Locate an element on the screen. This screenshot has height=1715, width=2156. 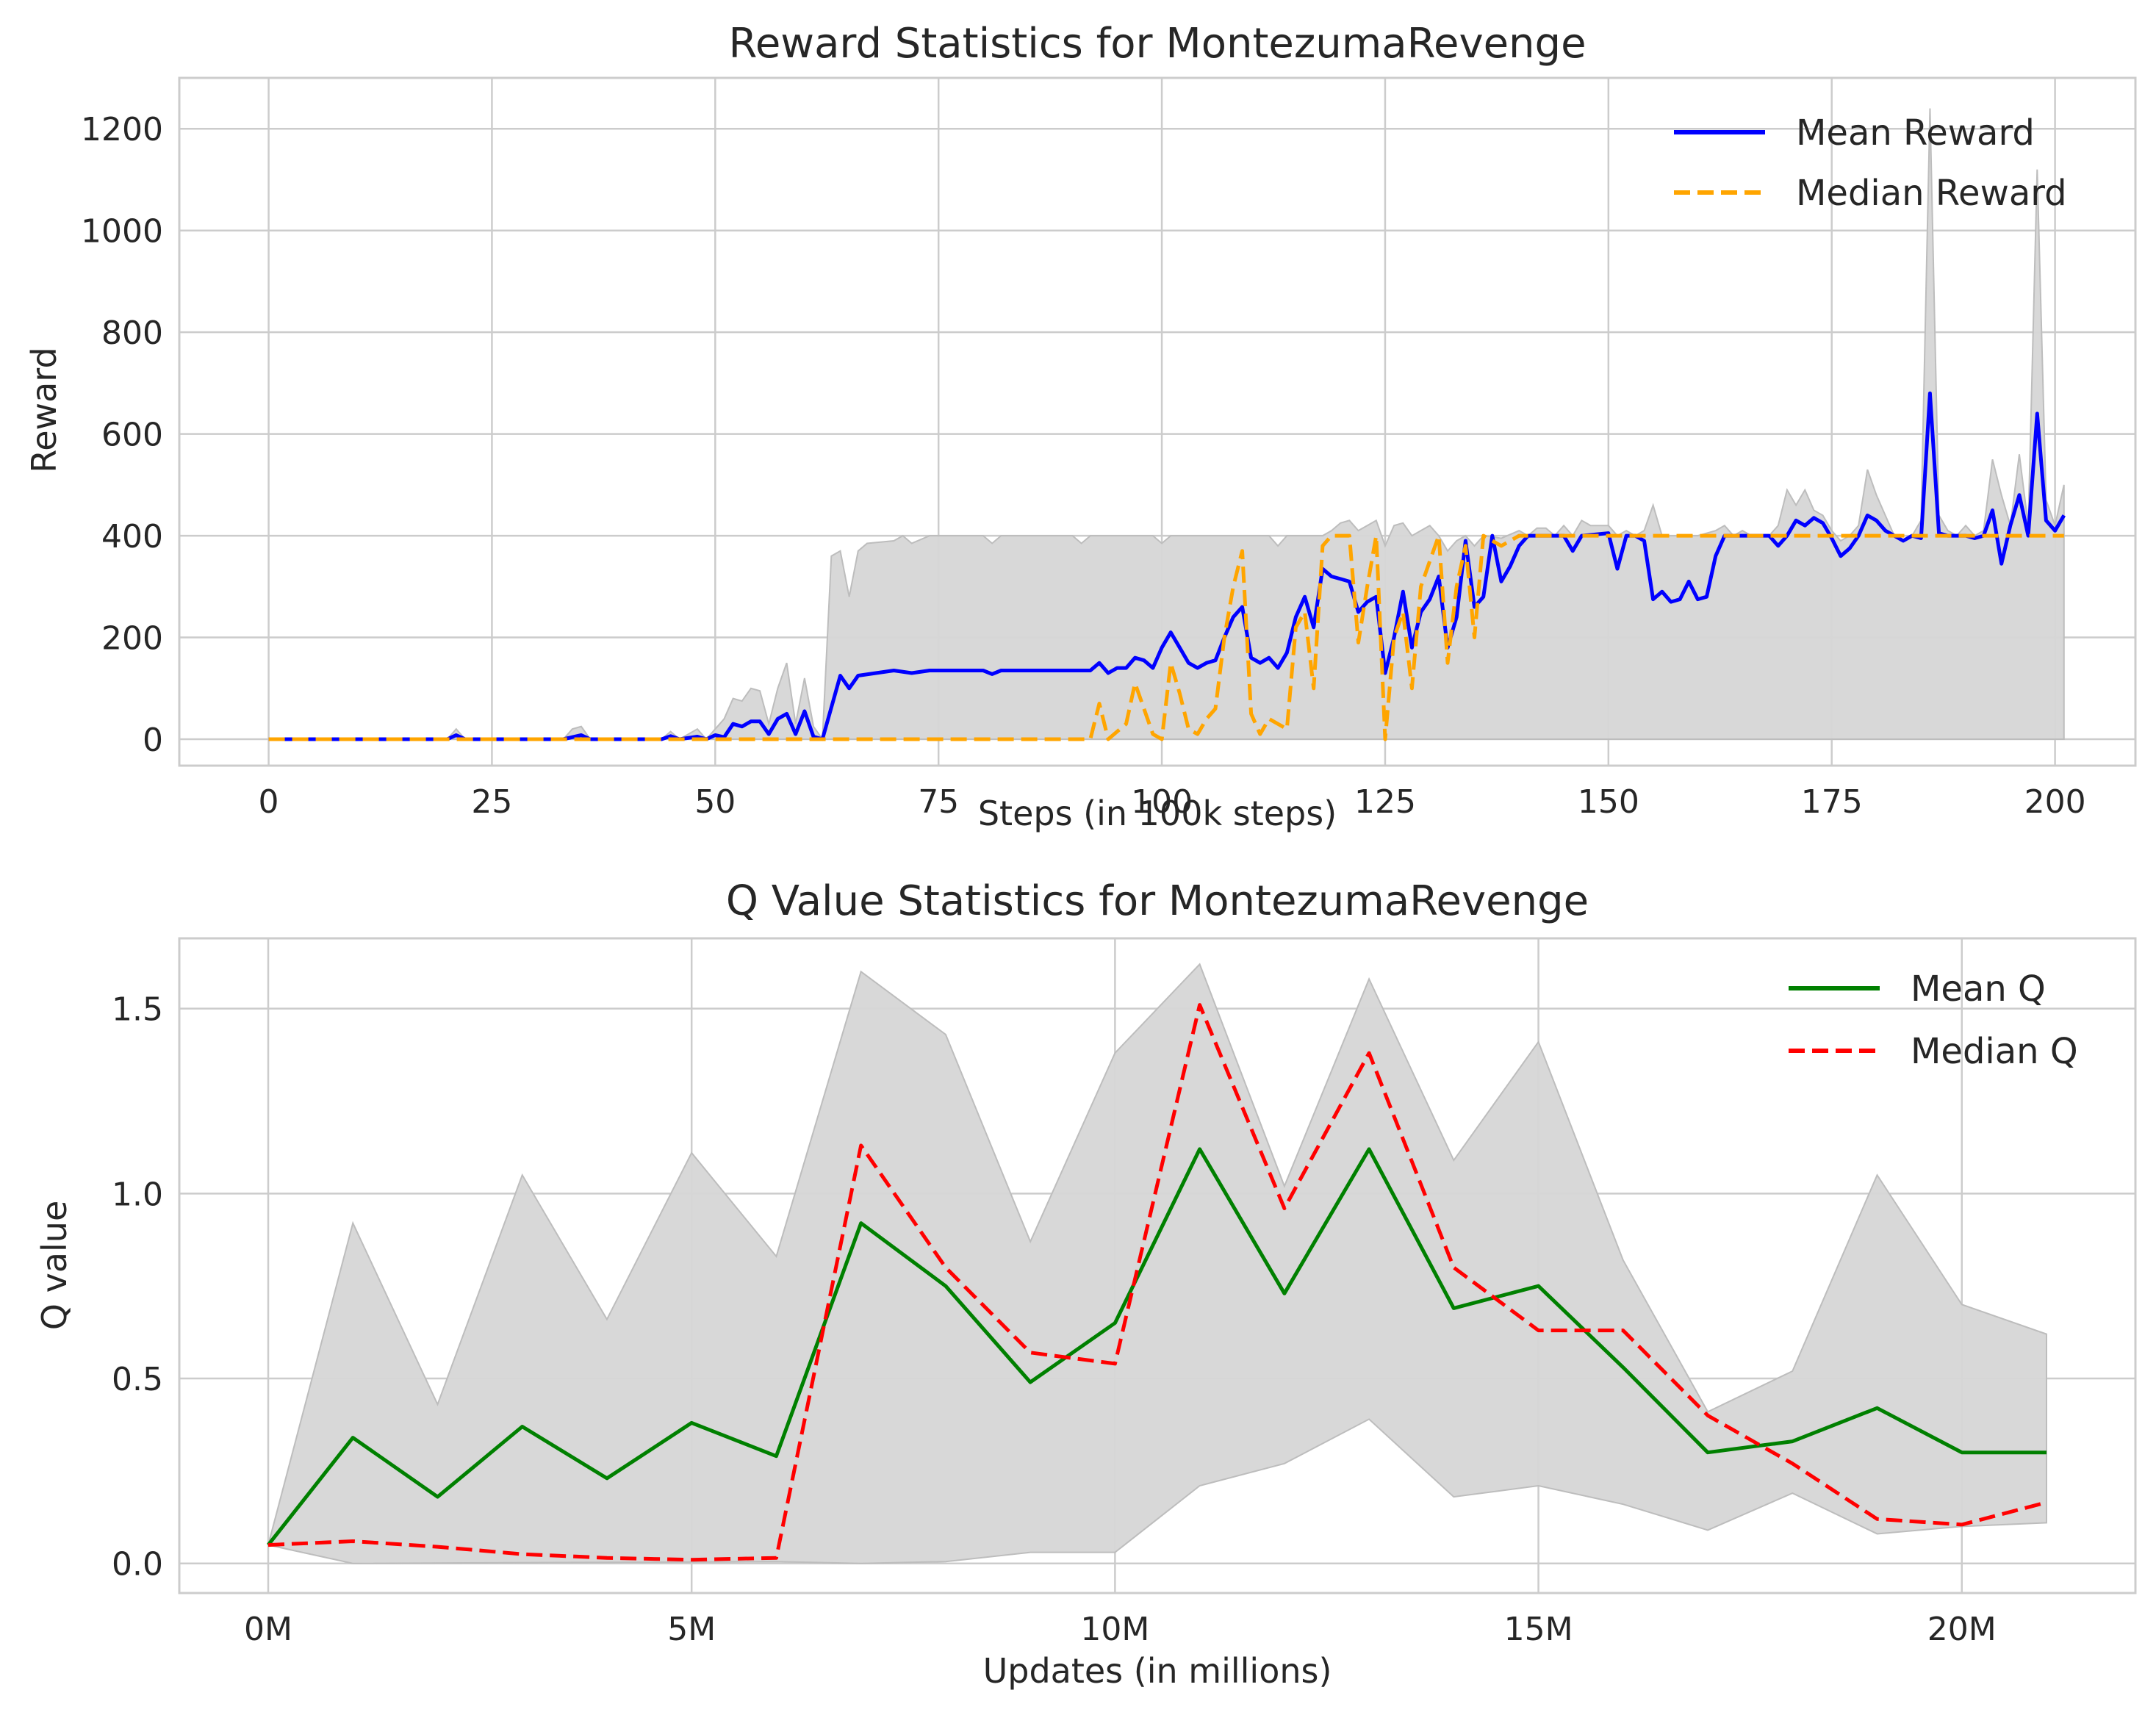
q-value-x-axis-label: Updates (in millions) is located at coordinates (1157, 1671).